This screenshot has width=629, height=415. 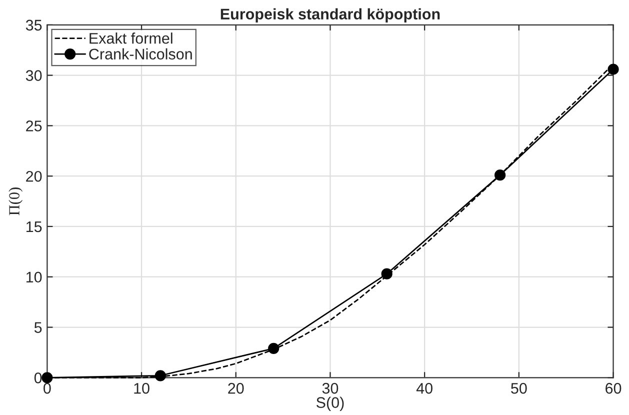 What do you see at coordinates (519, 388) in the screenshot?
I see `x-tick-label: 50` at bounding box center [519, 388].